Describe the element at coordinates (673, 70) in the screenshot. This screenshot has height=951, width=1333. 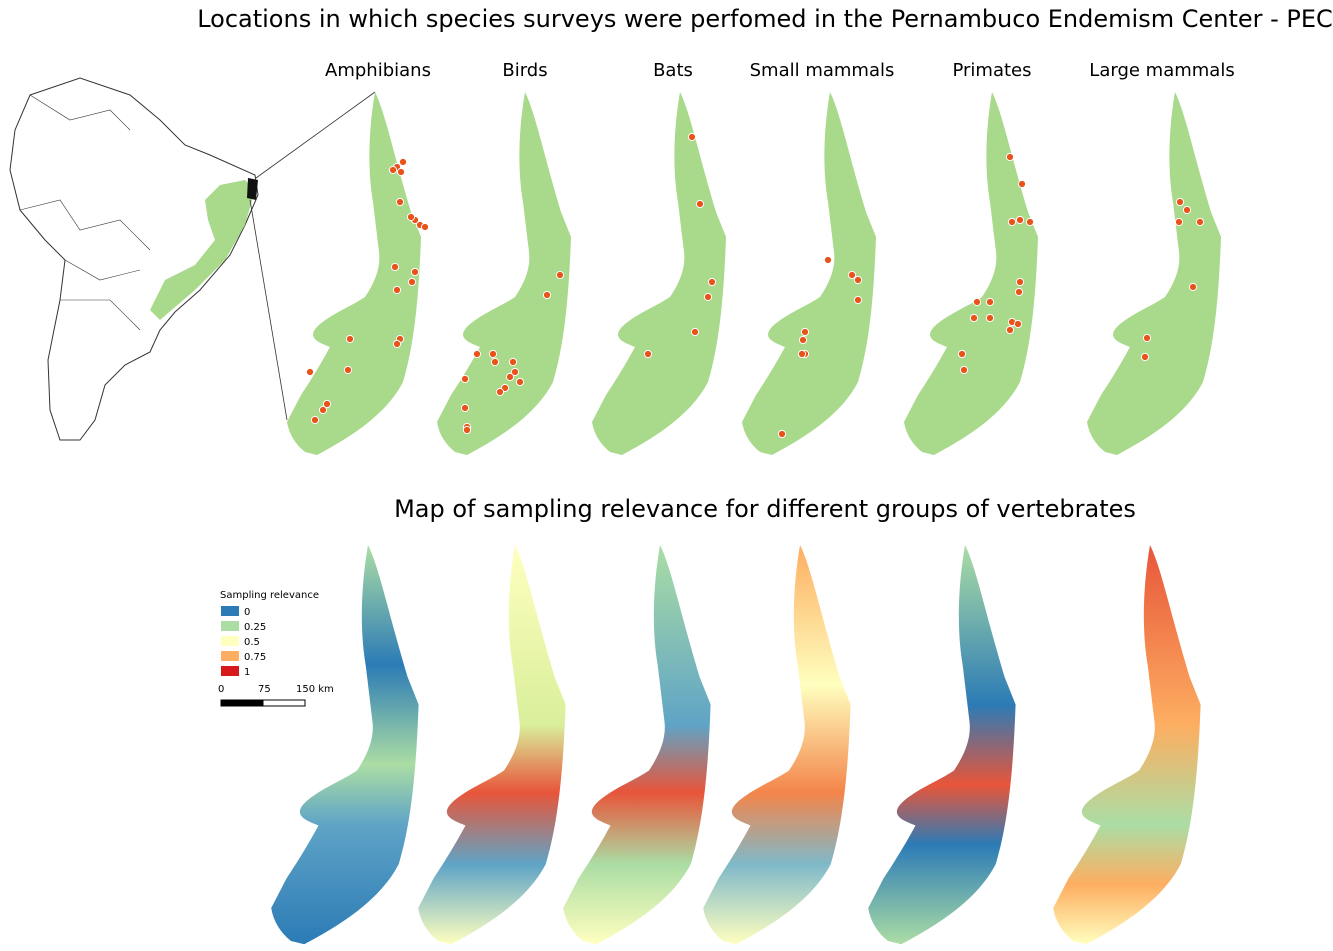
I see `group-label: Bats` at that location.